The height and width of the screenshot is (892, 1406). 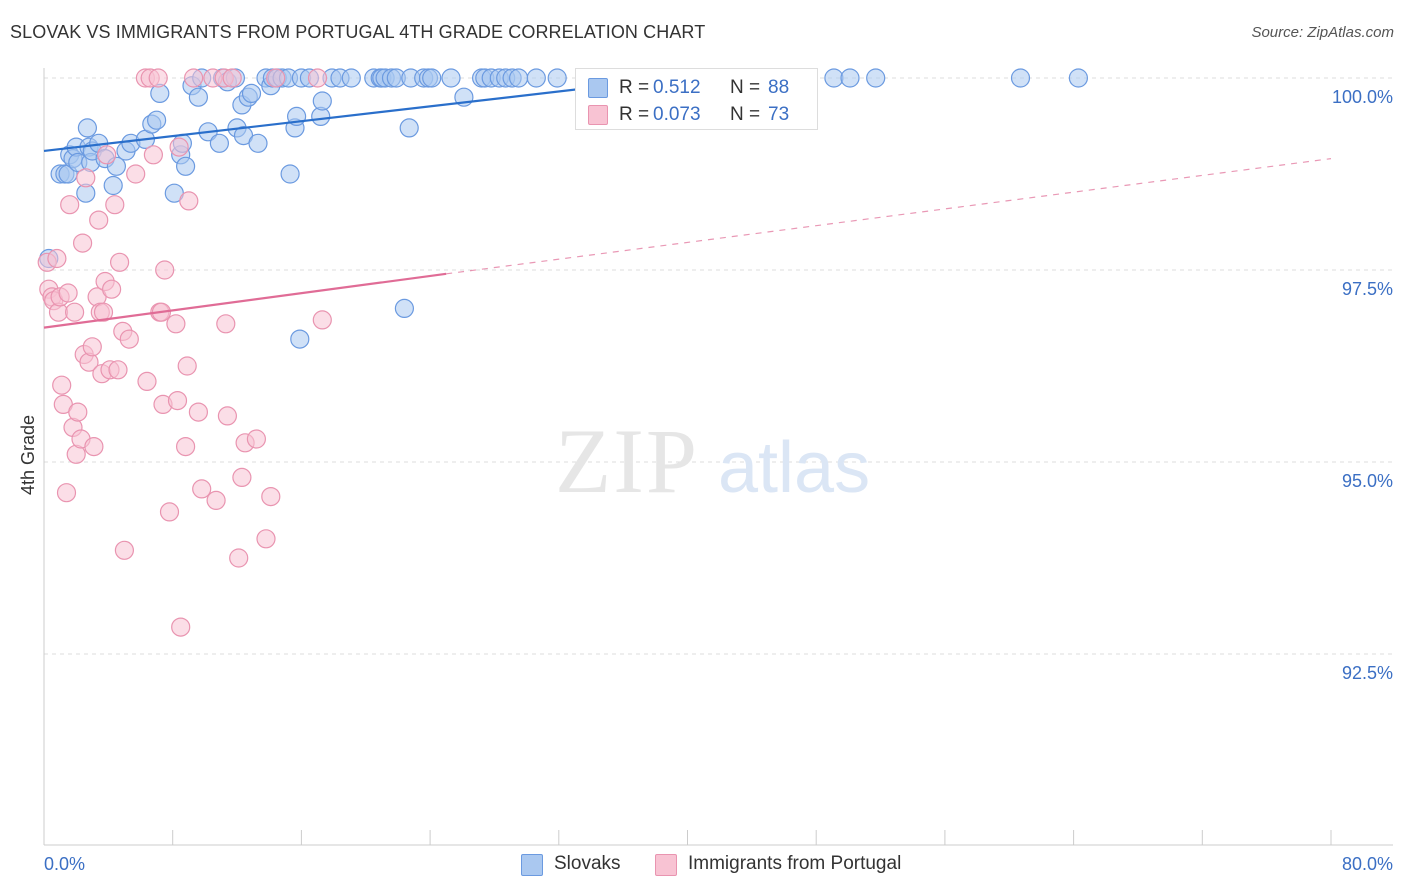 I want to click on n-value: 73, so click(x=779, y=114).